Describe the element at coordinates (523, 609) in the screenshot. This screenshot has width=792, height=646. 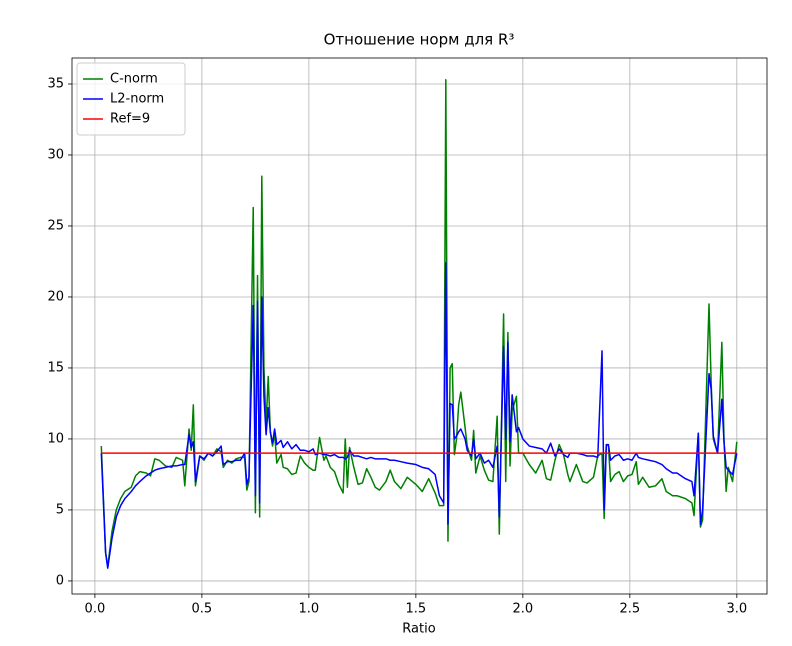
I see `x-tick-label: 2.0` at that location.